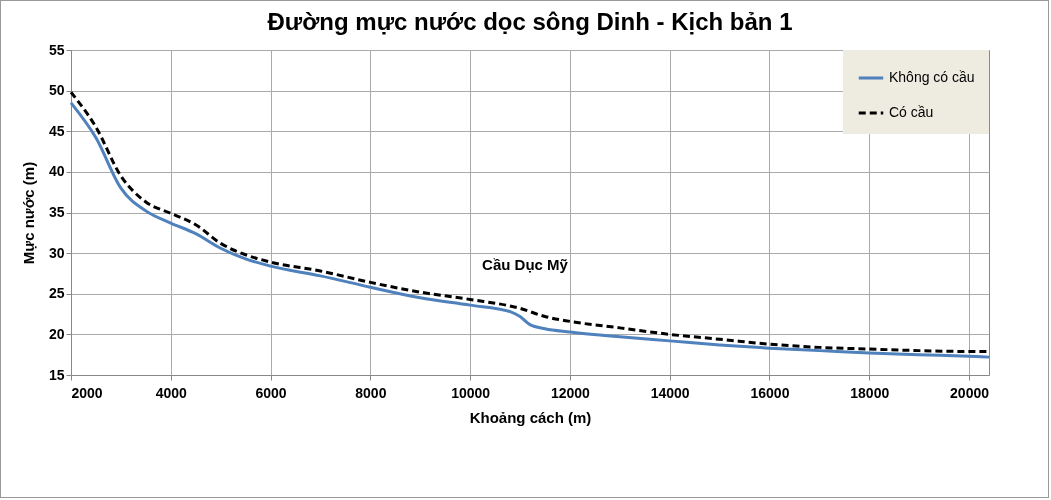 The image size is (1051, 500). What do you see at coordinates (56, 130) in the screenshot?
I see `y-tick-label: 45` at bounding box center [56, 130].